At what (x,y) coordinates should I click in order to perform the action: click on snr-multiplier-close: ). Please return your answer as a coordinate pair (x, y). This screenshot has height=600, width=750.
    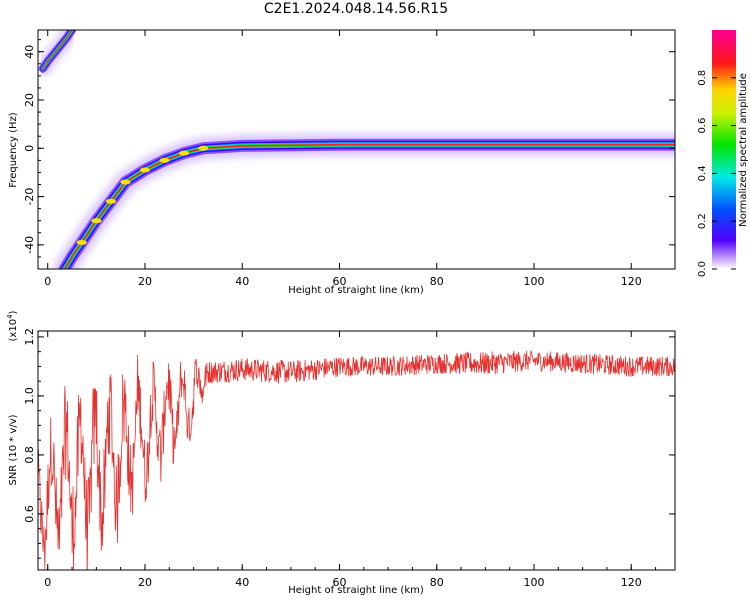
    Looking at the image, I should click on (13, 312).